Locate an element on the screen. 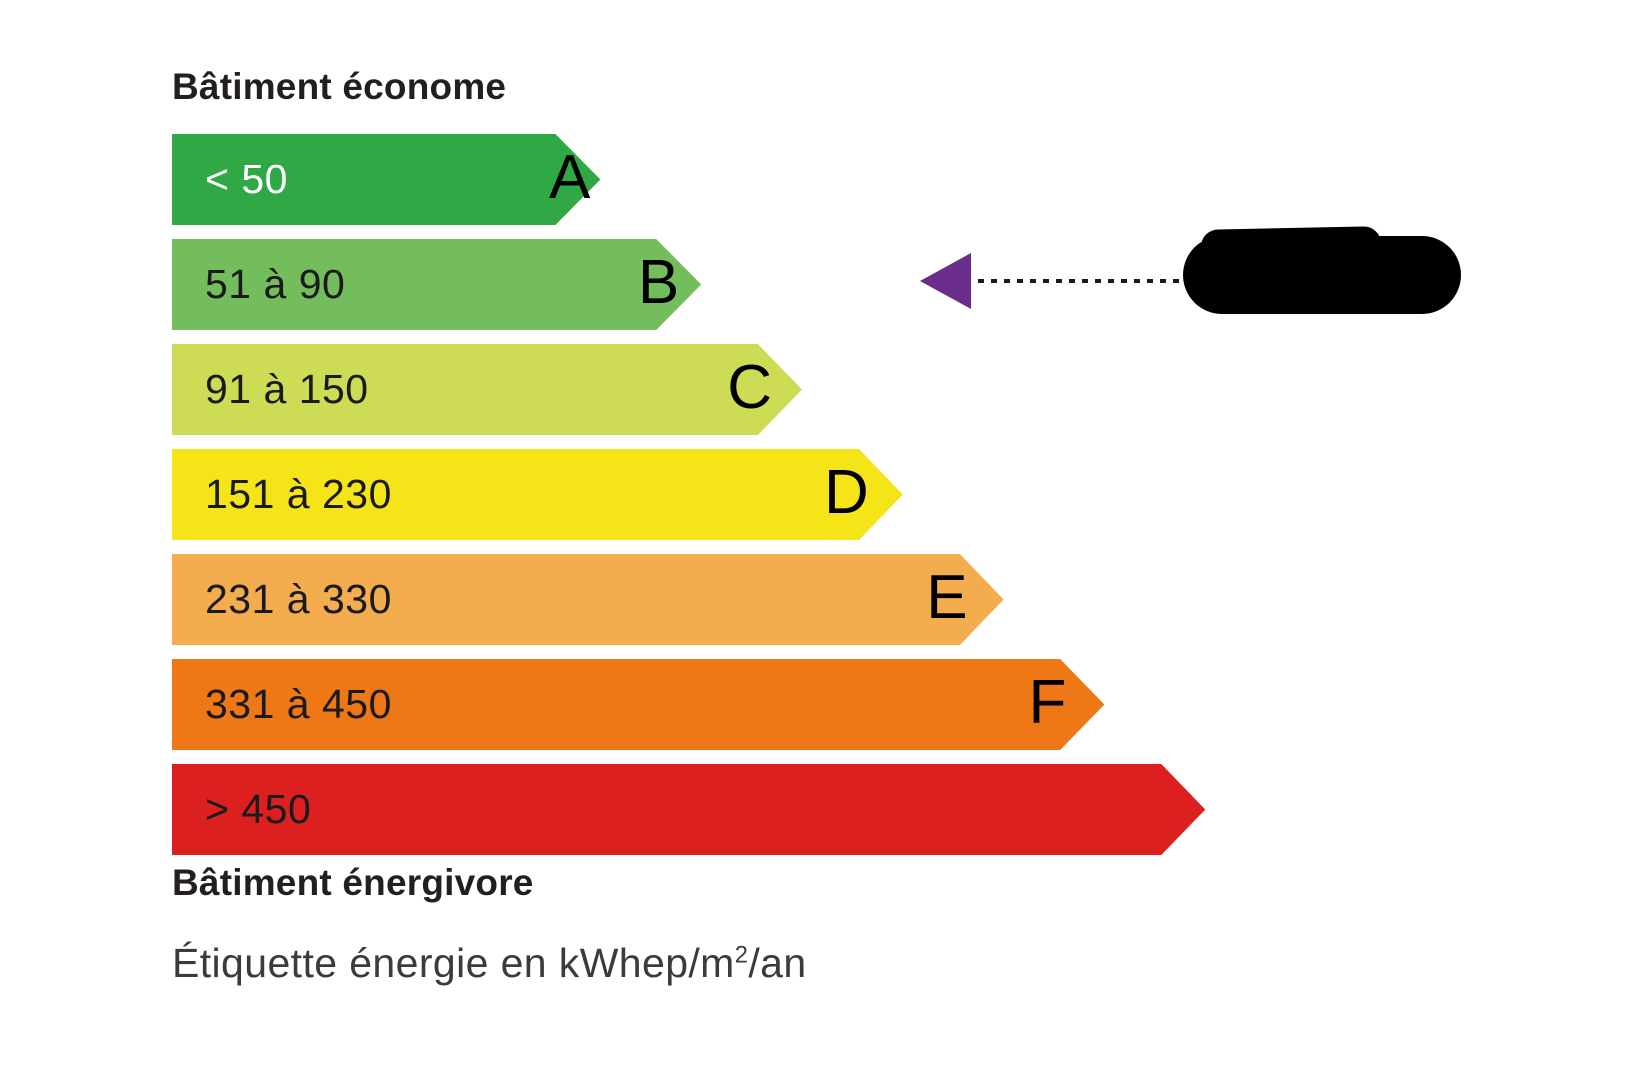 This screenshot has height=1080, width=1633. bottom-caption-batiment-energivore: Bâtiment énergivore is located at coordinates (353, 882).